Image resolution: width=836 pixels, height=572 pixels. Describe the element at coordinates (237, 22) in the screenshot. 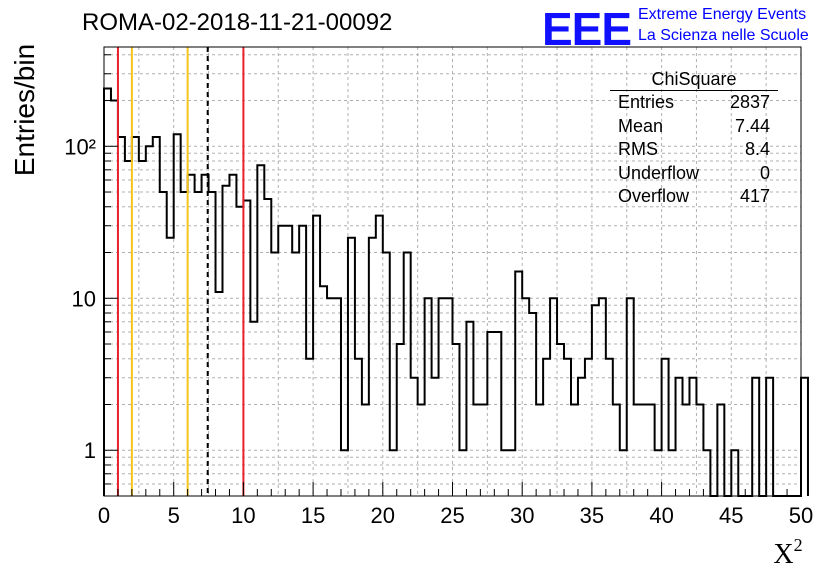

I see `chart-title: ROMA-02-2018-11-21-00092` at that location.